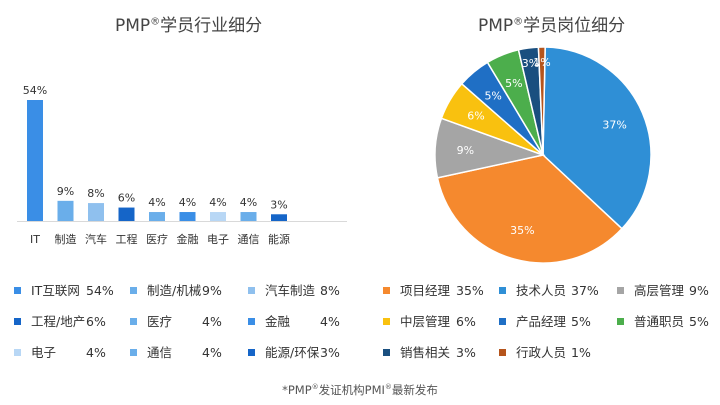 The width and height of the screenshot is (720, 405). I want to click on legend-value: 8%, so click(330, 290).